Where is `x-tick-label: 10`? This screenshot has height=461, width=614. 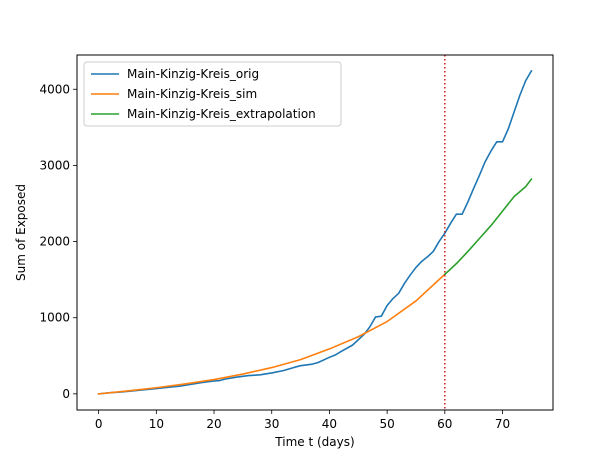
x-tick-label: 10 is located at coordinates (156, 424).